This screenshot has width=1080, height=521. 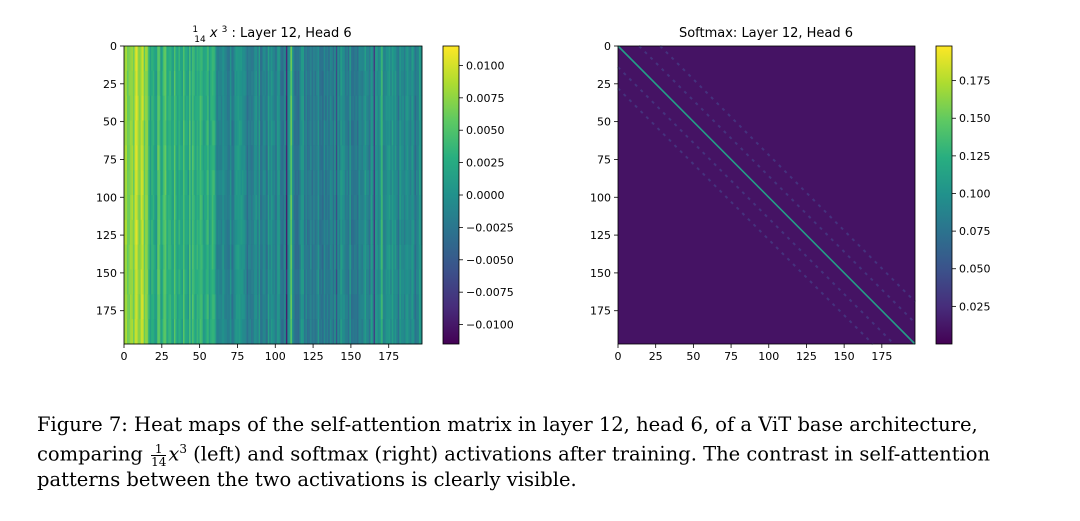 I want to click on right-x-axis: 0 25 50 75 100 125 150 175, so click(x=753, y=353).